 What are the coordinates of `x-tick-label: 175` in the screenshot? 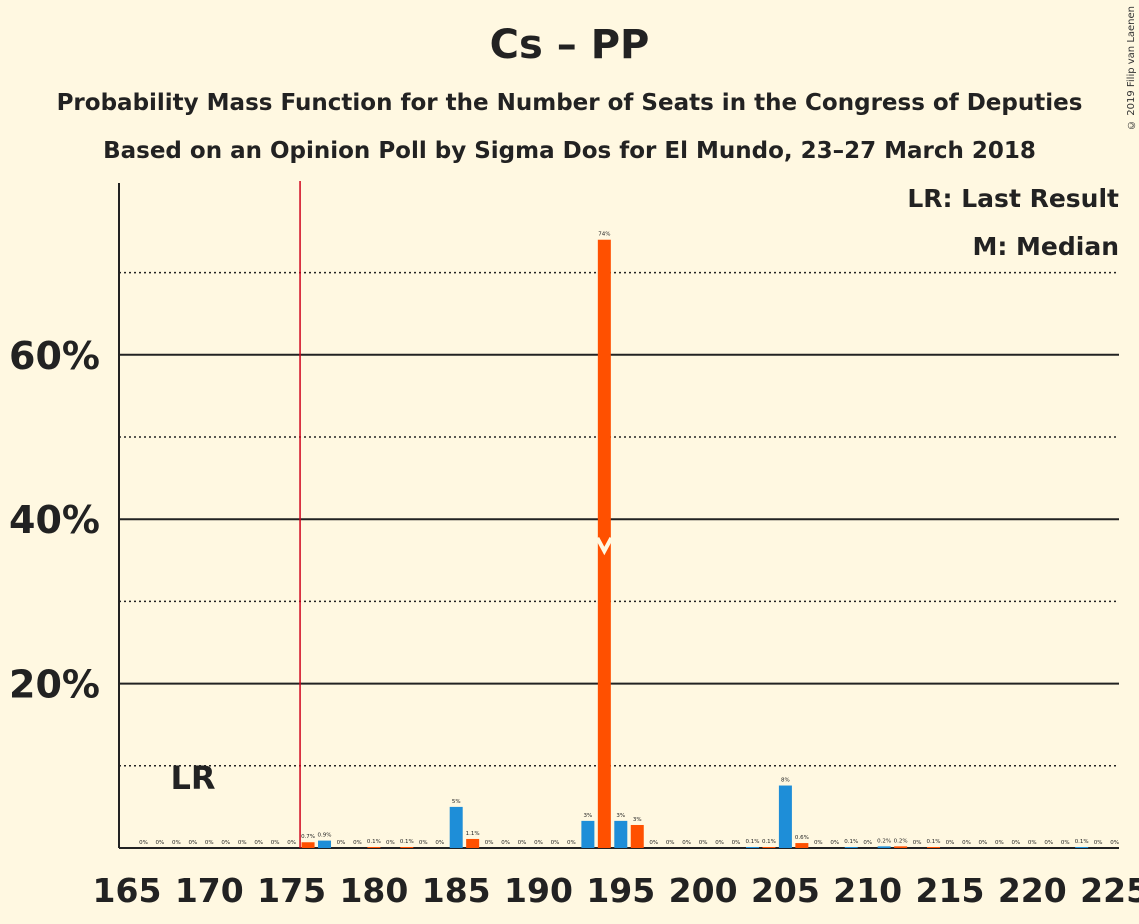 It's located at (291, 890).